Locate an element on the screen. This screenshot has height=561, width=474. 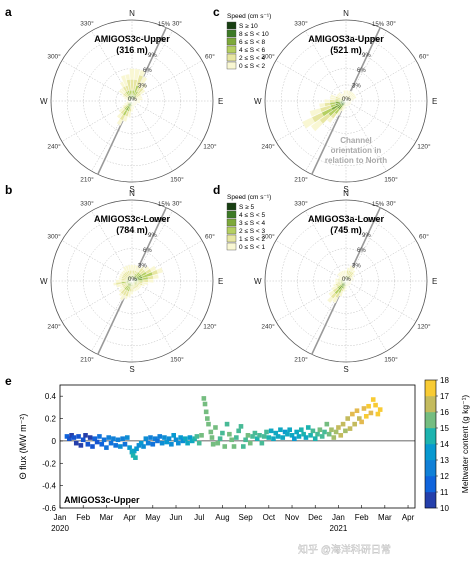
x-tick-label: May is located at coordinates (152, 517).